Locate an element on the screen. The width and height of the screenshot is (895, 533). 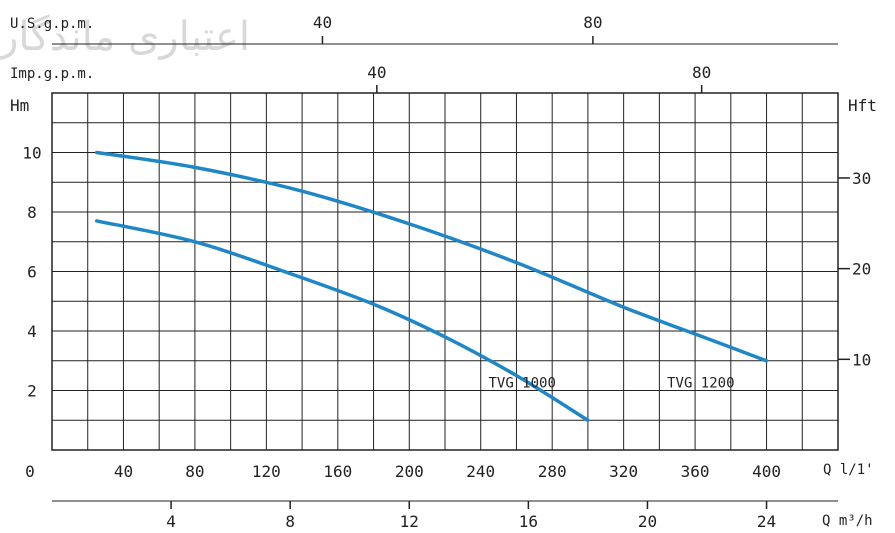
usgpm-tick-label: 80 is located at coordinates (592, 22).